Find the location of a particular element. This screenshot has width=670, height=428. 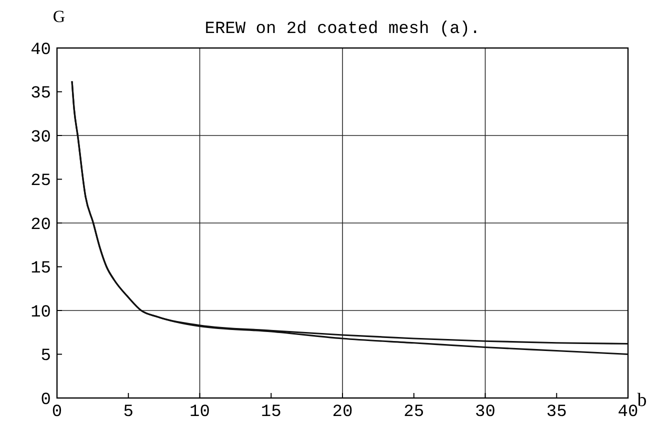

x-tick-label: 10 is located at coordinates (200, 412).